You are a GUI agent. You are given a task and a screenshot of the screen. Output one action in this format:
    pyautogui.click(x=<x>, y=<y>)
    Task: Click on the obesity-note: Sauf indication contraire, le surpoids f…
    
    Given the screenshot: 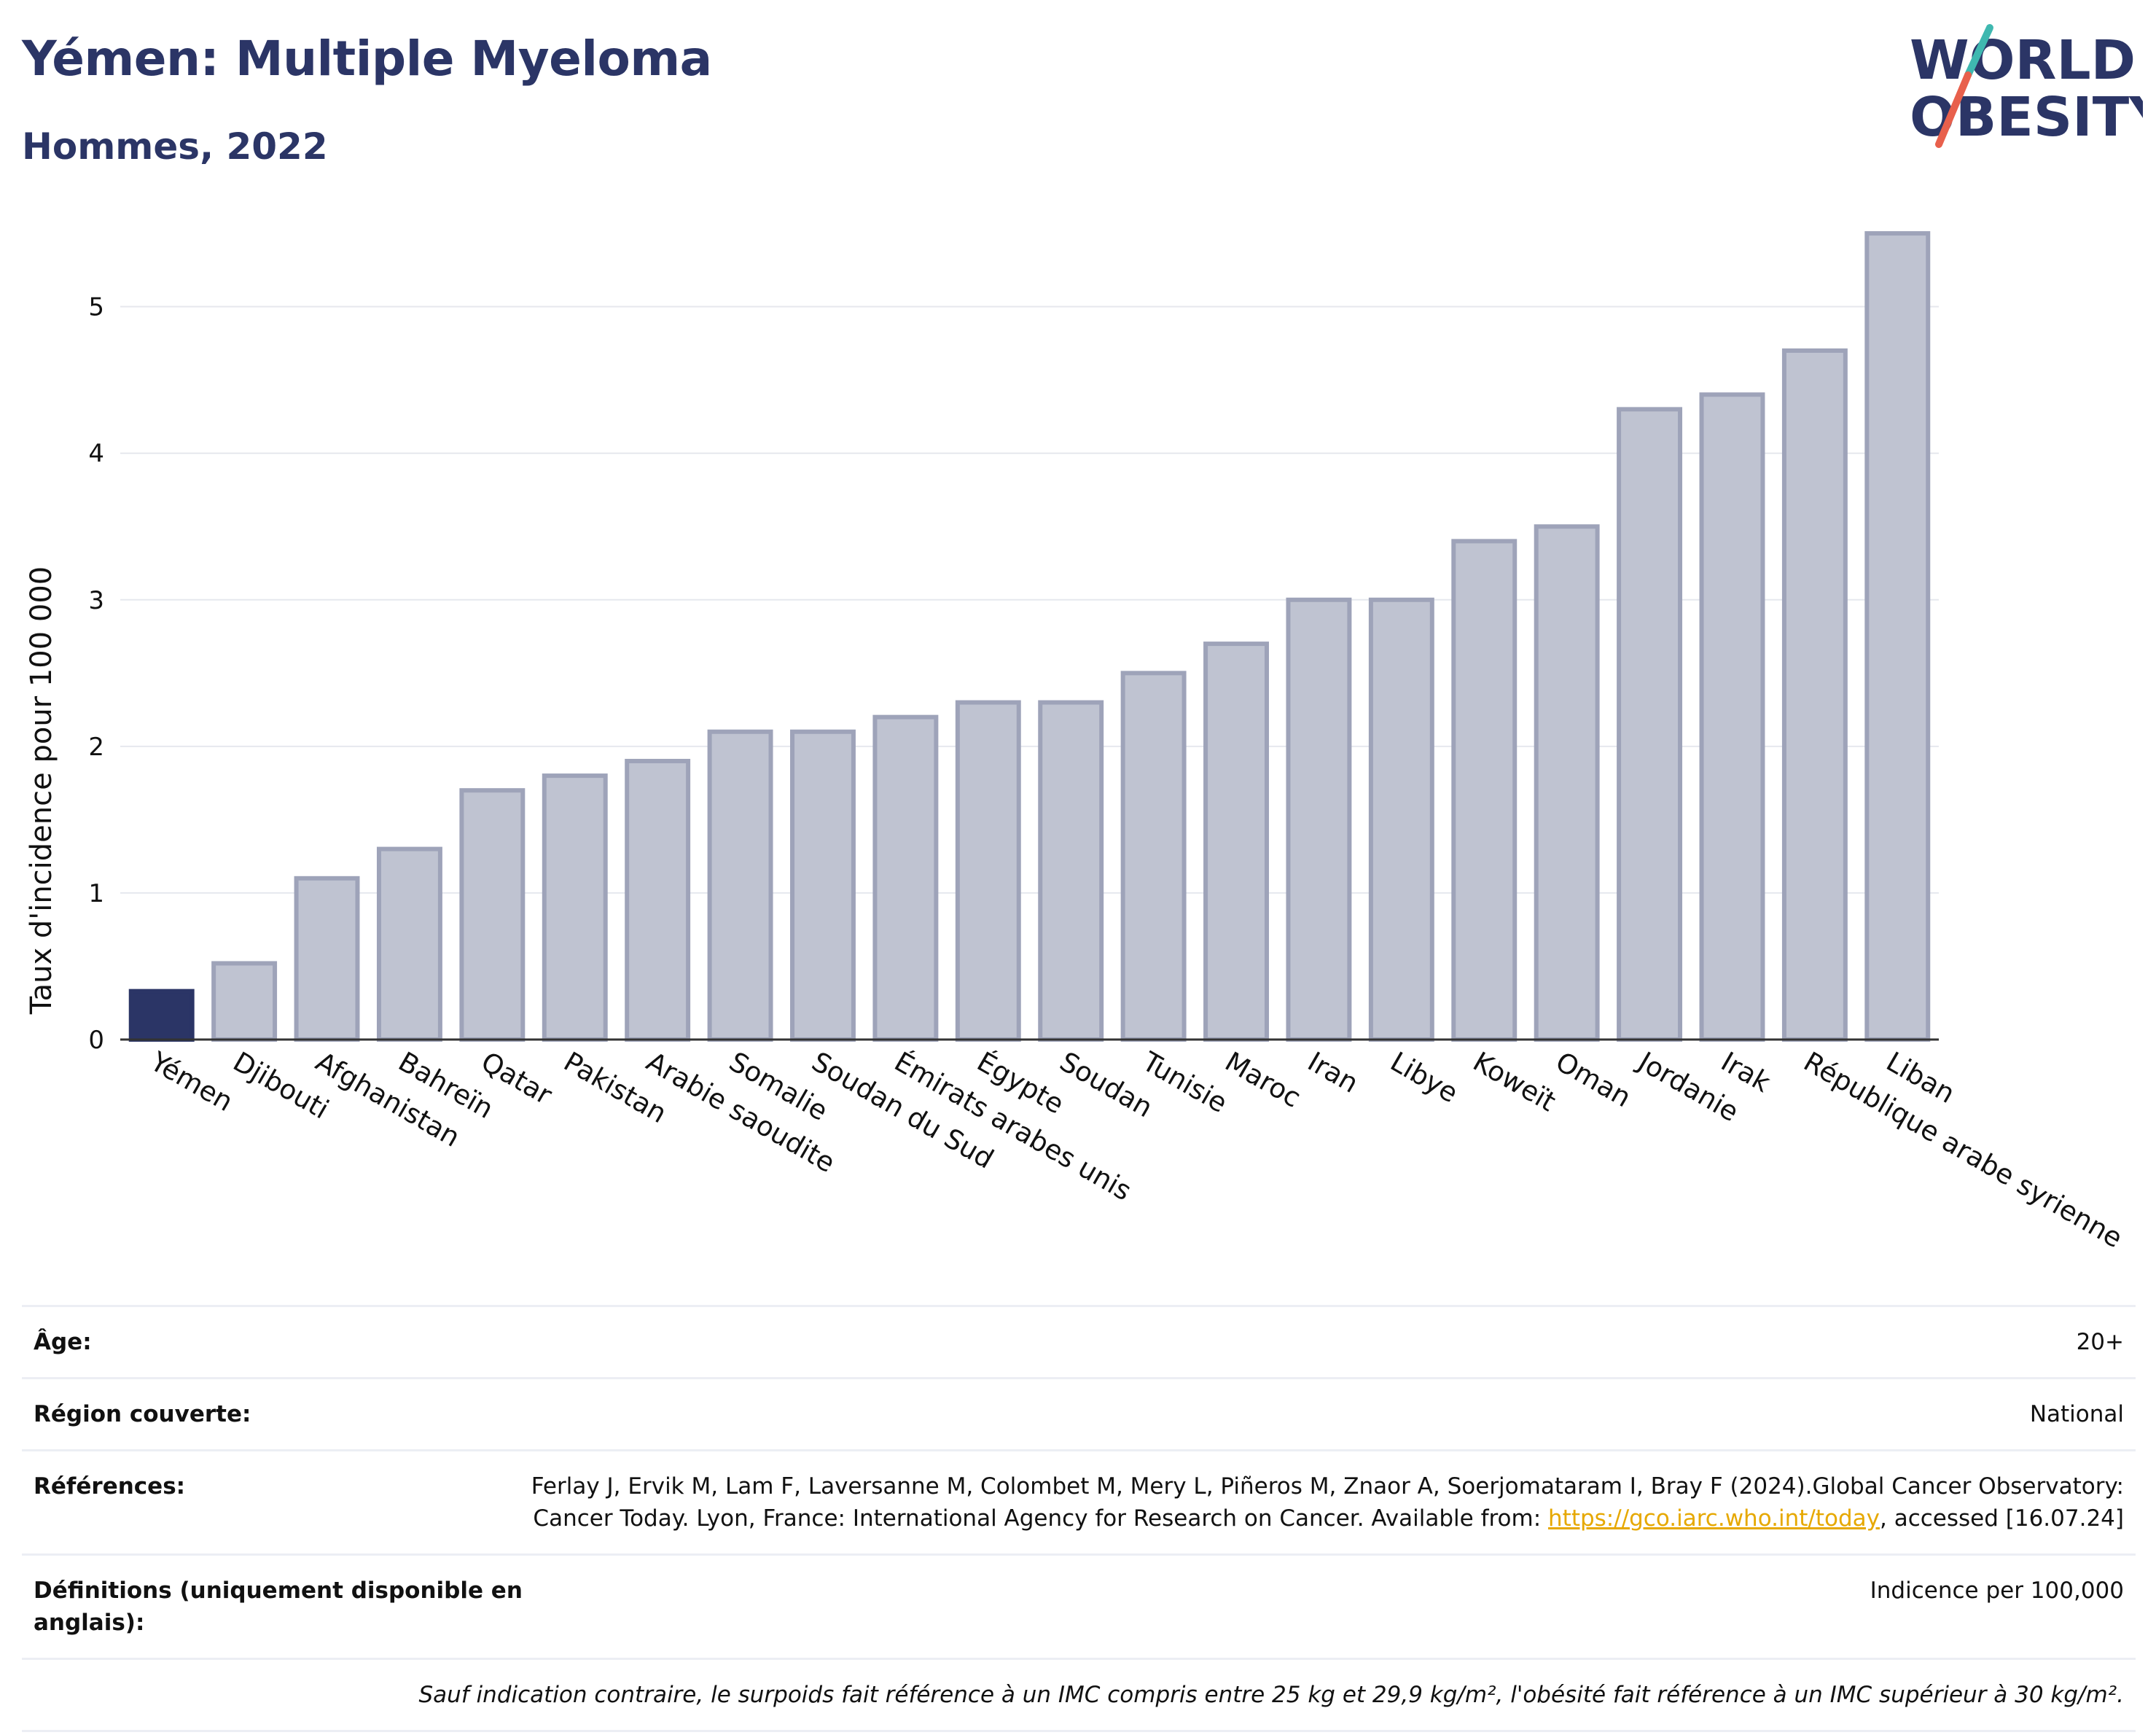 What is the action you would take?
    pyautogui.click(x=1271, y=1695)
    